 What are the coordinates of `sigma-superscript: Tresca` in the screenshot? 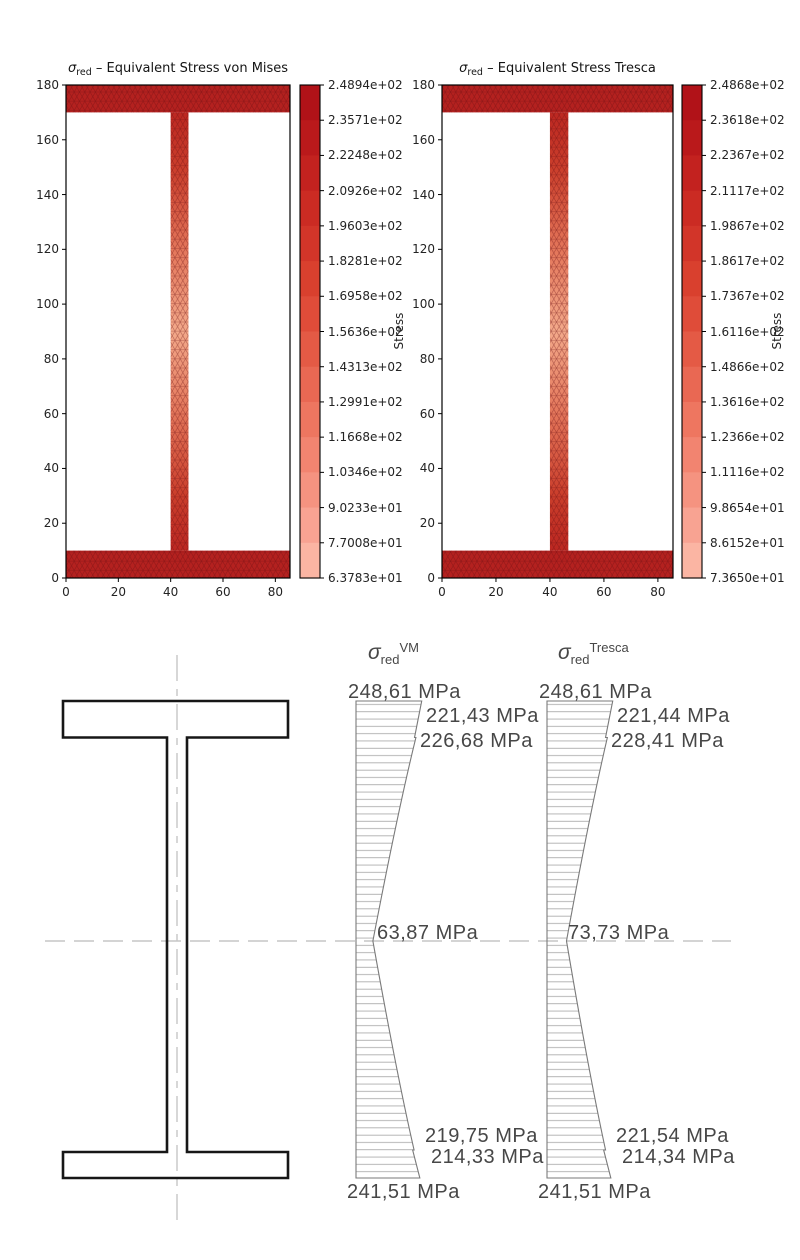 It's located at (609, 647).